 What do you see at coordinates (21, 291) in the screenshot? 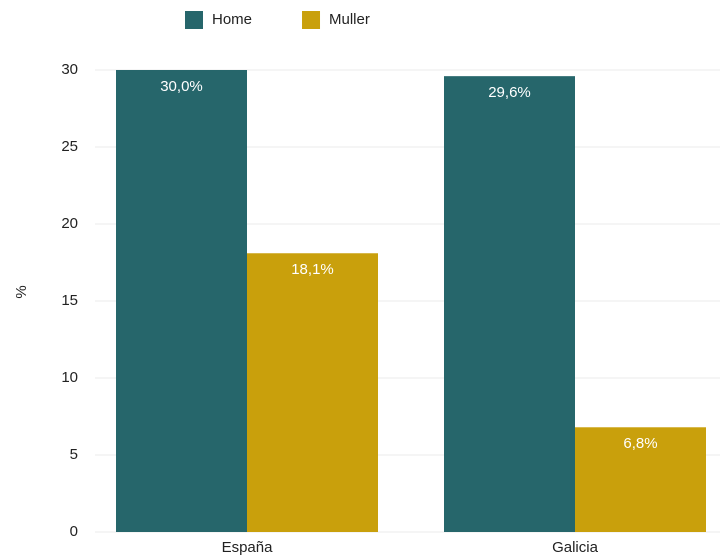
I see `y-axis-label: %` at bounding box center [21, 291].